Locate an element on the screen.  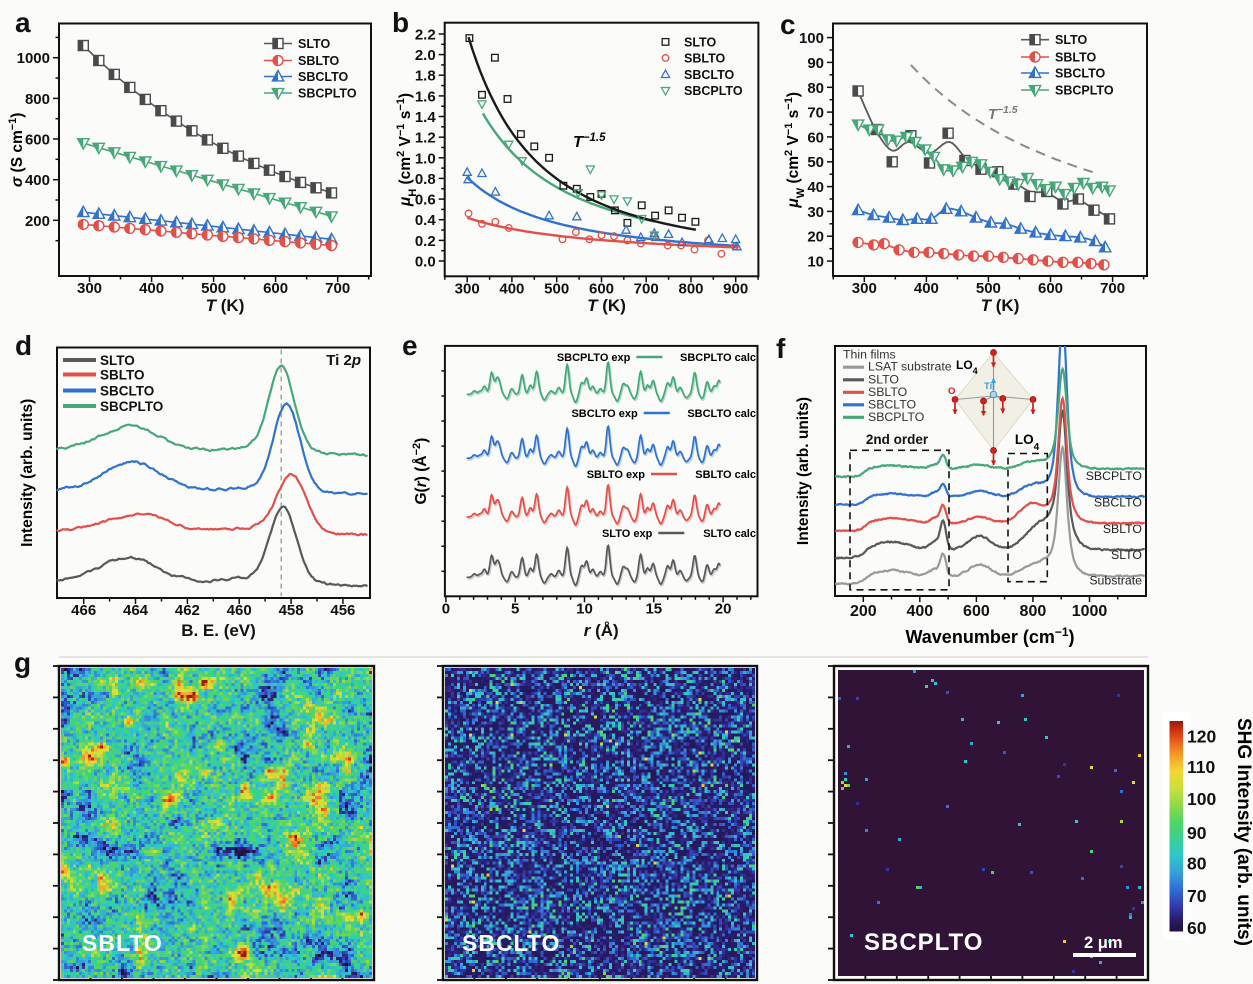
svg-text: LSAT substrate is located at coordinates (910, 367).